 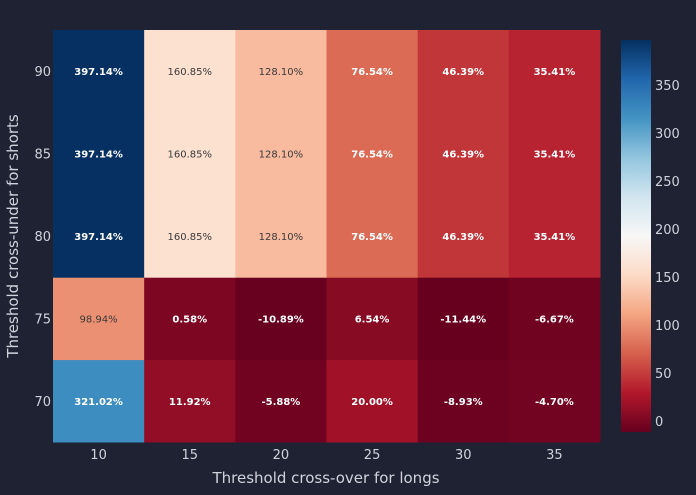 What do you see at coordinates (98, 455) in the screenshot?
I see `x-tick-label: 10` at bounding box center [98, 455].